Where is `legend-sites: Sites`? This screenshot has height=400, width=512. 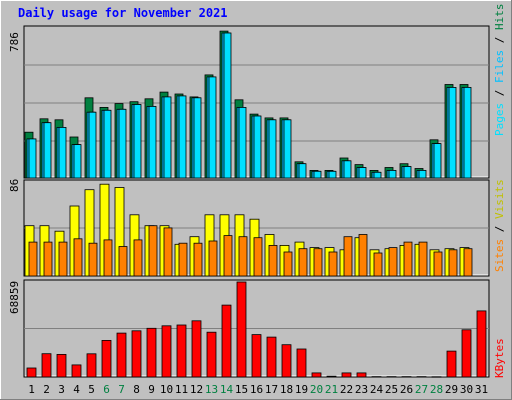 legend-sites: Sites is located at coordinates (499, 255).